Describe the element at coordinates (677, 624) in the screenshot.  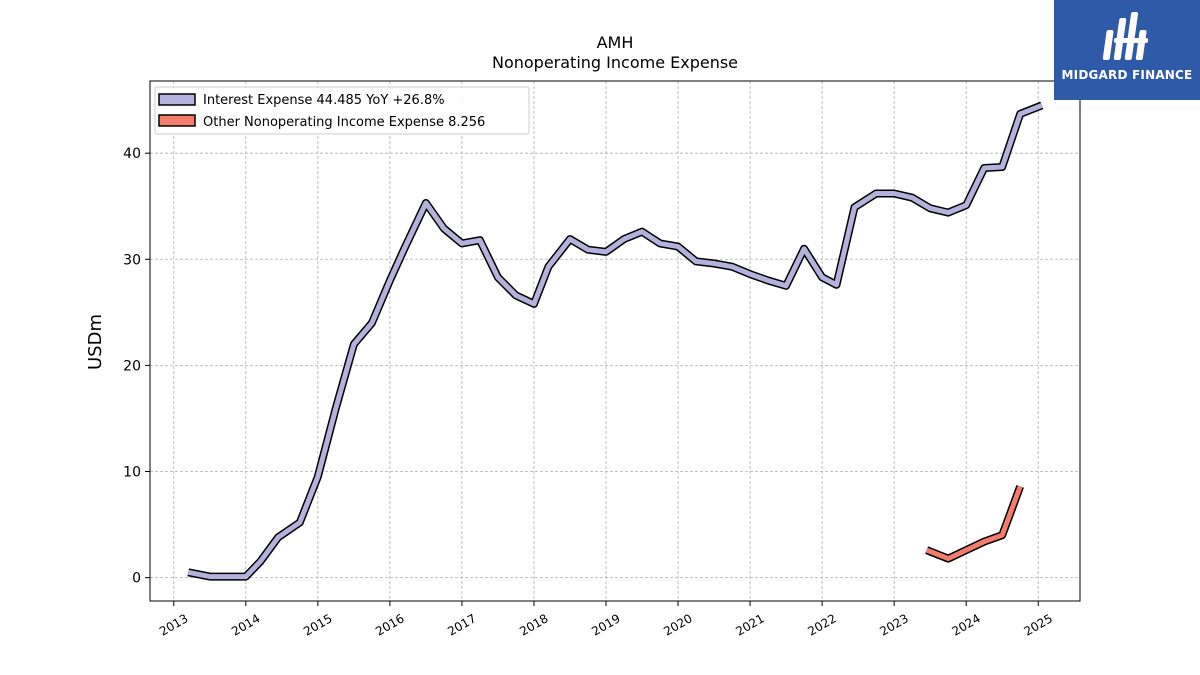
I see `x-tick-label: 2020` at that location.